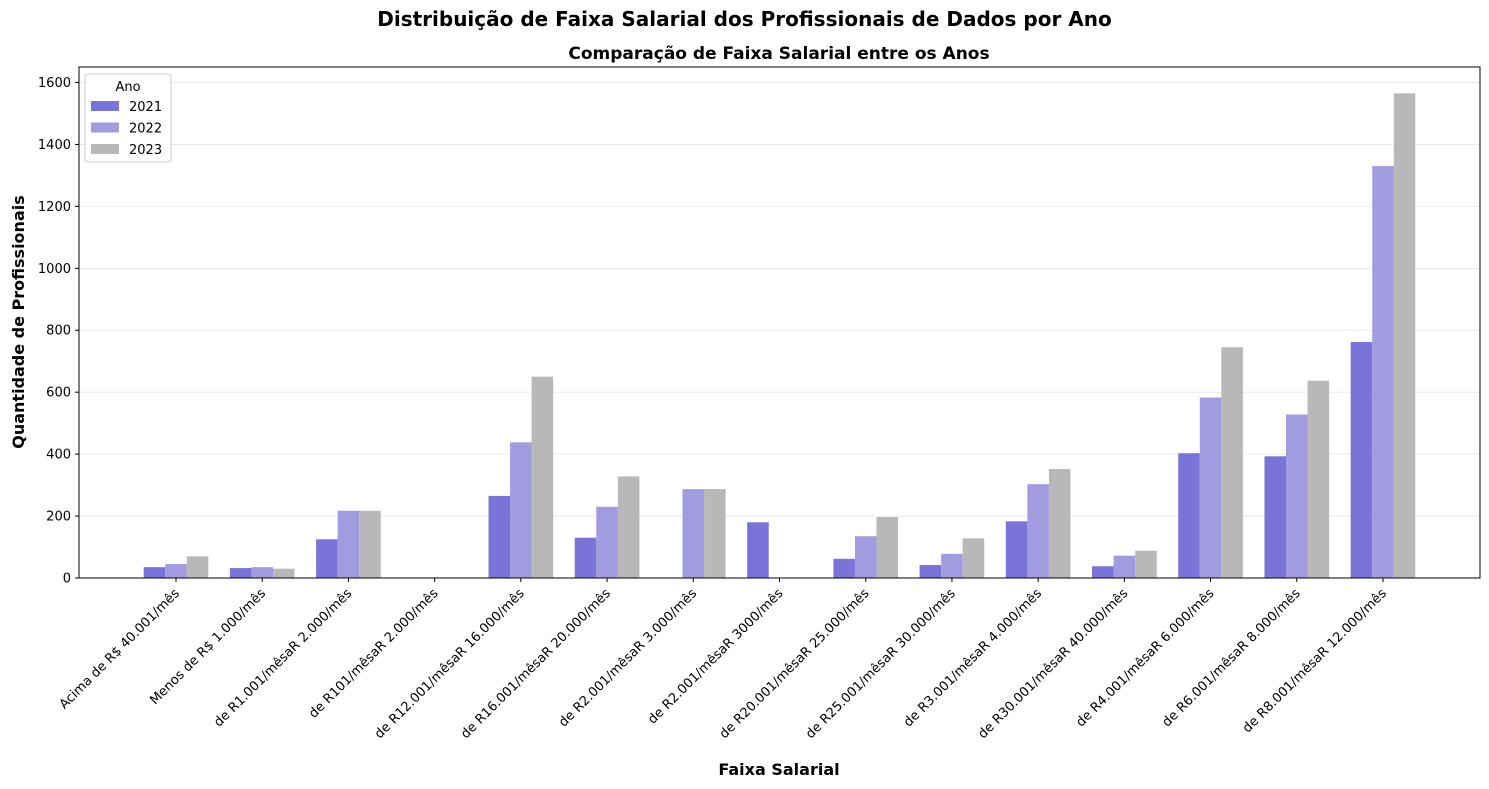 The width and height of the screenshot is (1489, 789). I want to click on x-tick-label: de R2.001/mêsaR 3000/mês, so click(715, 656).